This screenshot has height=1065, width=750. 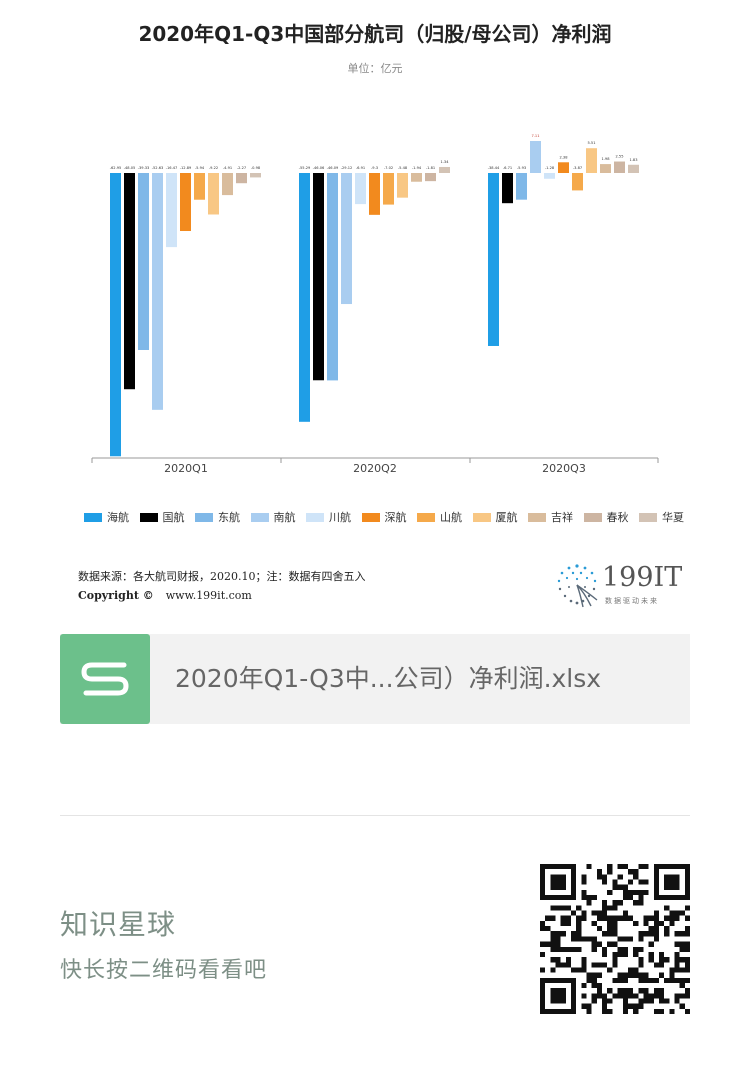 What do you see at coordinates (388, 678) in the screenshot?
I see `file-name: 2020年Q1-Q3中...公司）净利润.xlsx` at bounding box center [388, 678].